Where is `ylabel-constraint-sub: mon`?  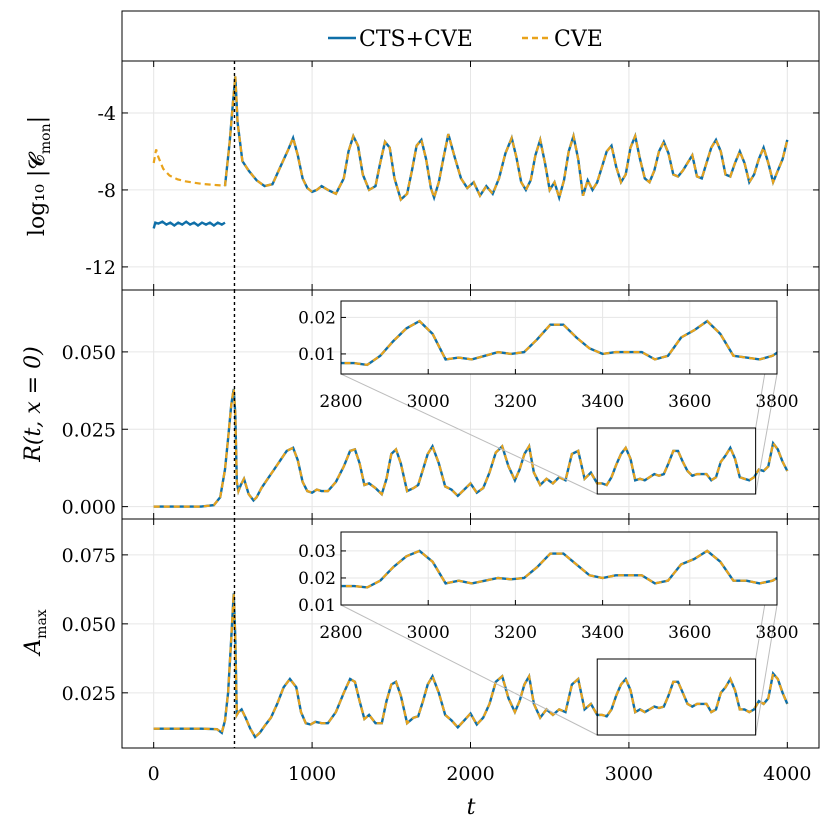
ylabel-constraint-sub: mon is located at coordinates (46, 138).